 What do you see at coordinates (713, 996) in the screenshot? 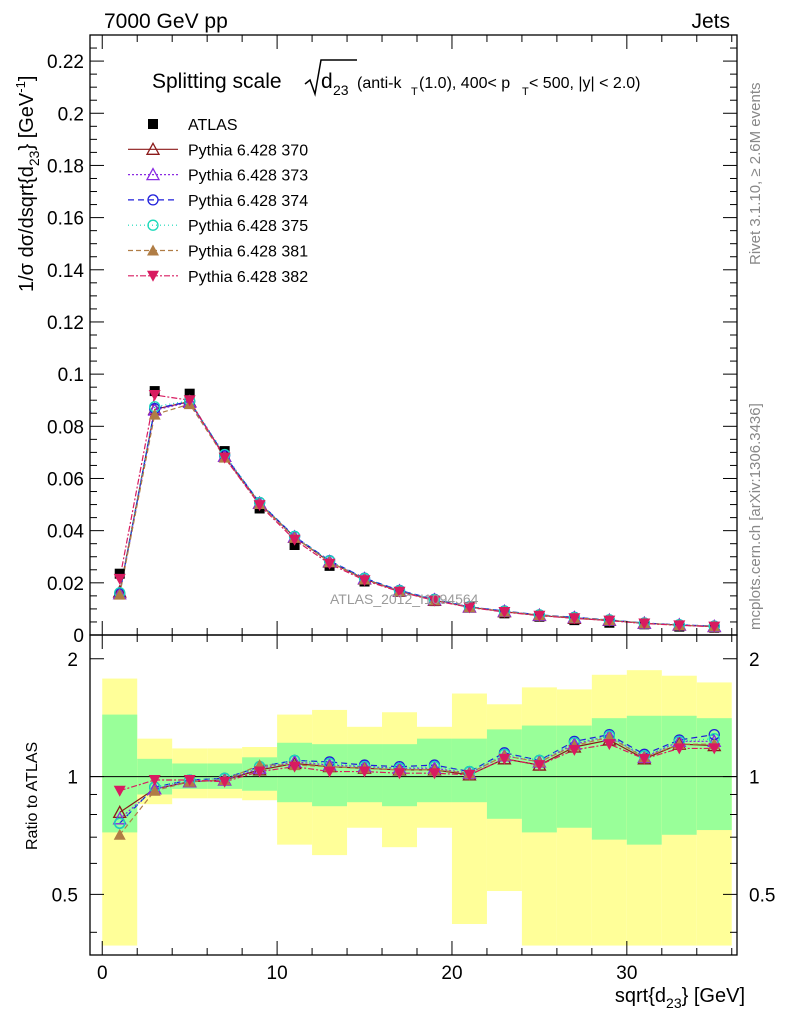
I see `xlabel-post: } [GeV]` at bounding box center [713, 996].